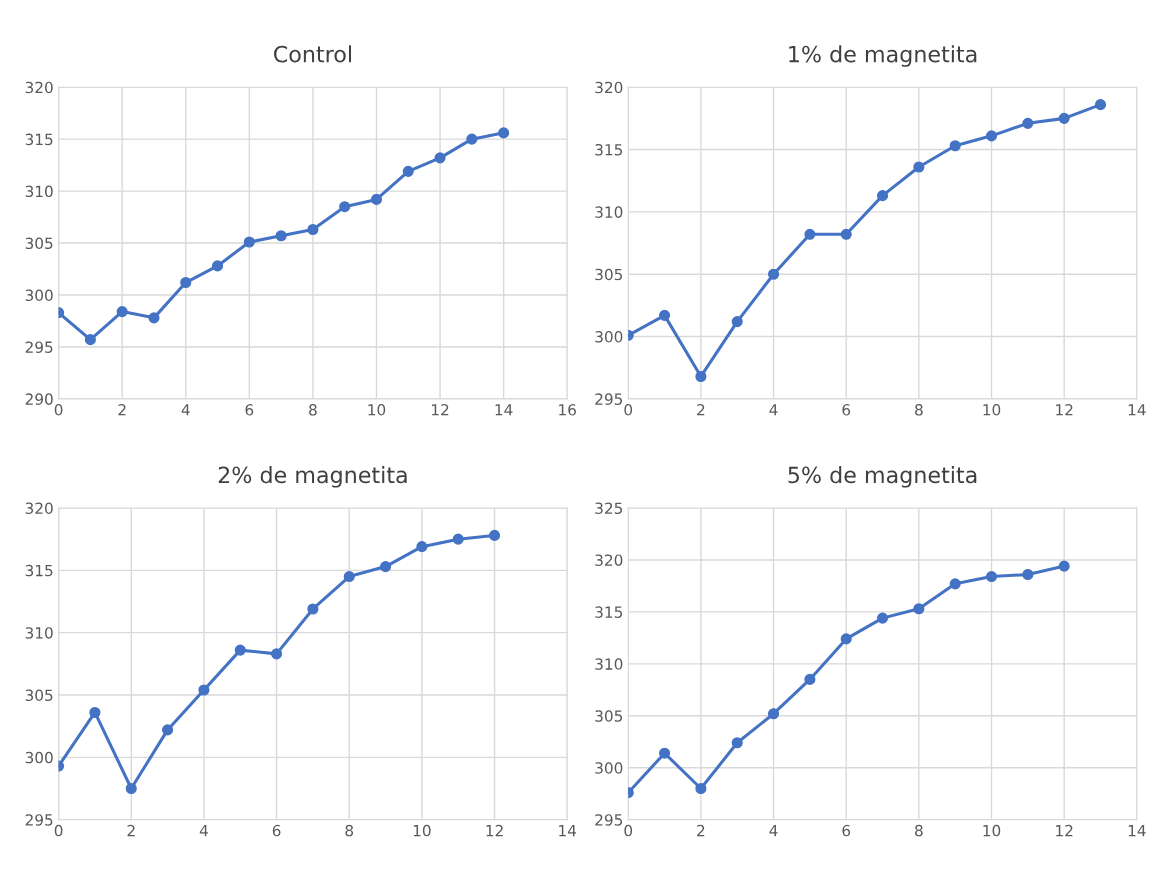  What do you see at coordinates (312, 54) in the screenshot?
I see `chart-title: Control` at bounding box center [312, 54].